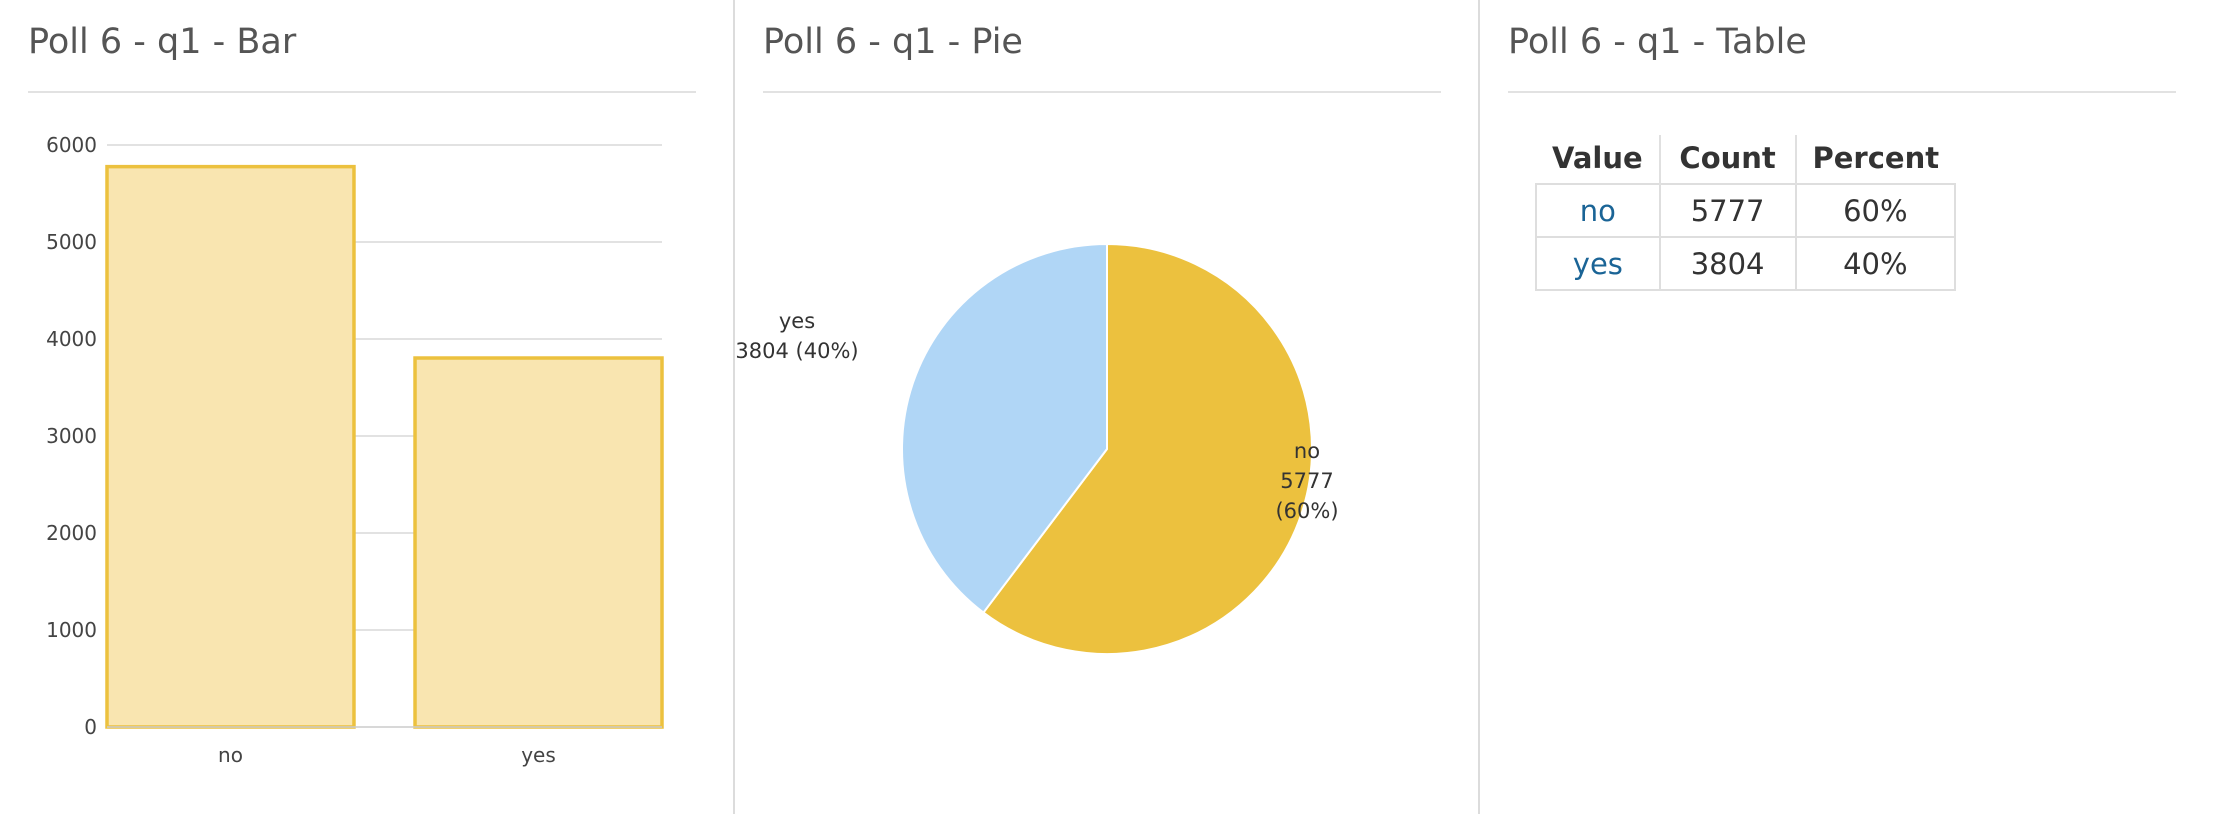  What do you see at coordinates (71, 339) in the screenshot?
I see `y-tick-label: 4000` at bounding box center [71, 339].